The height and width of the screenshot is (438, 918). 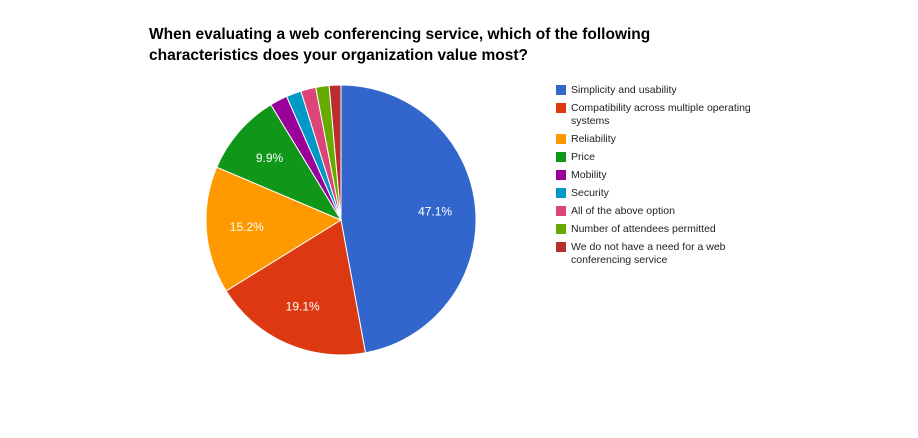 What do you see at coordinates (624, 90) in the screenshot?
I see `legend-label: Simplicity and usability` at bounding box center [624, 90].